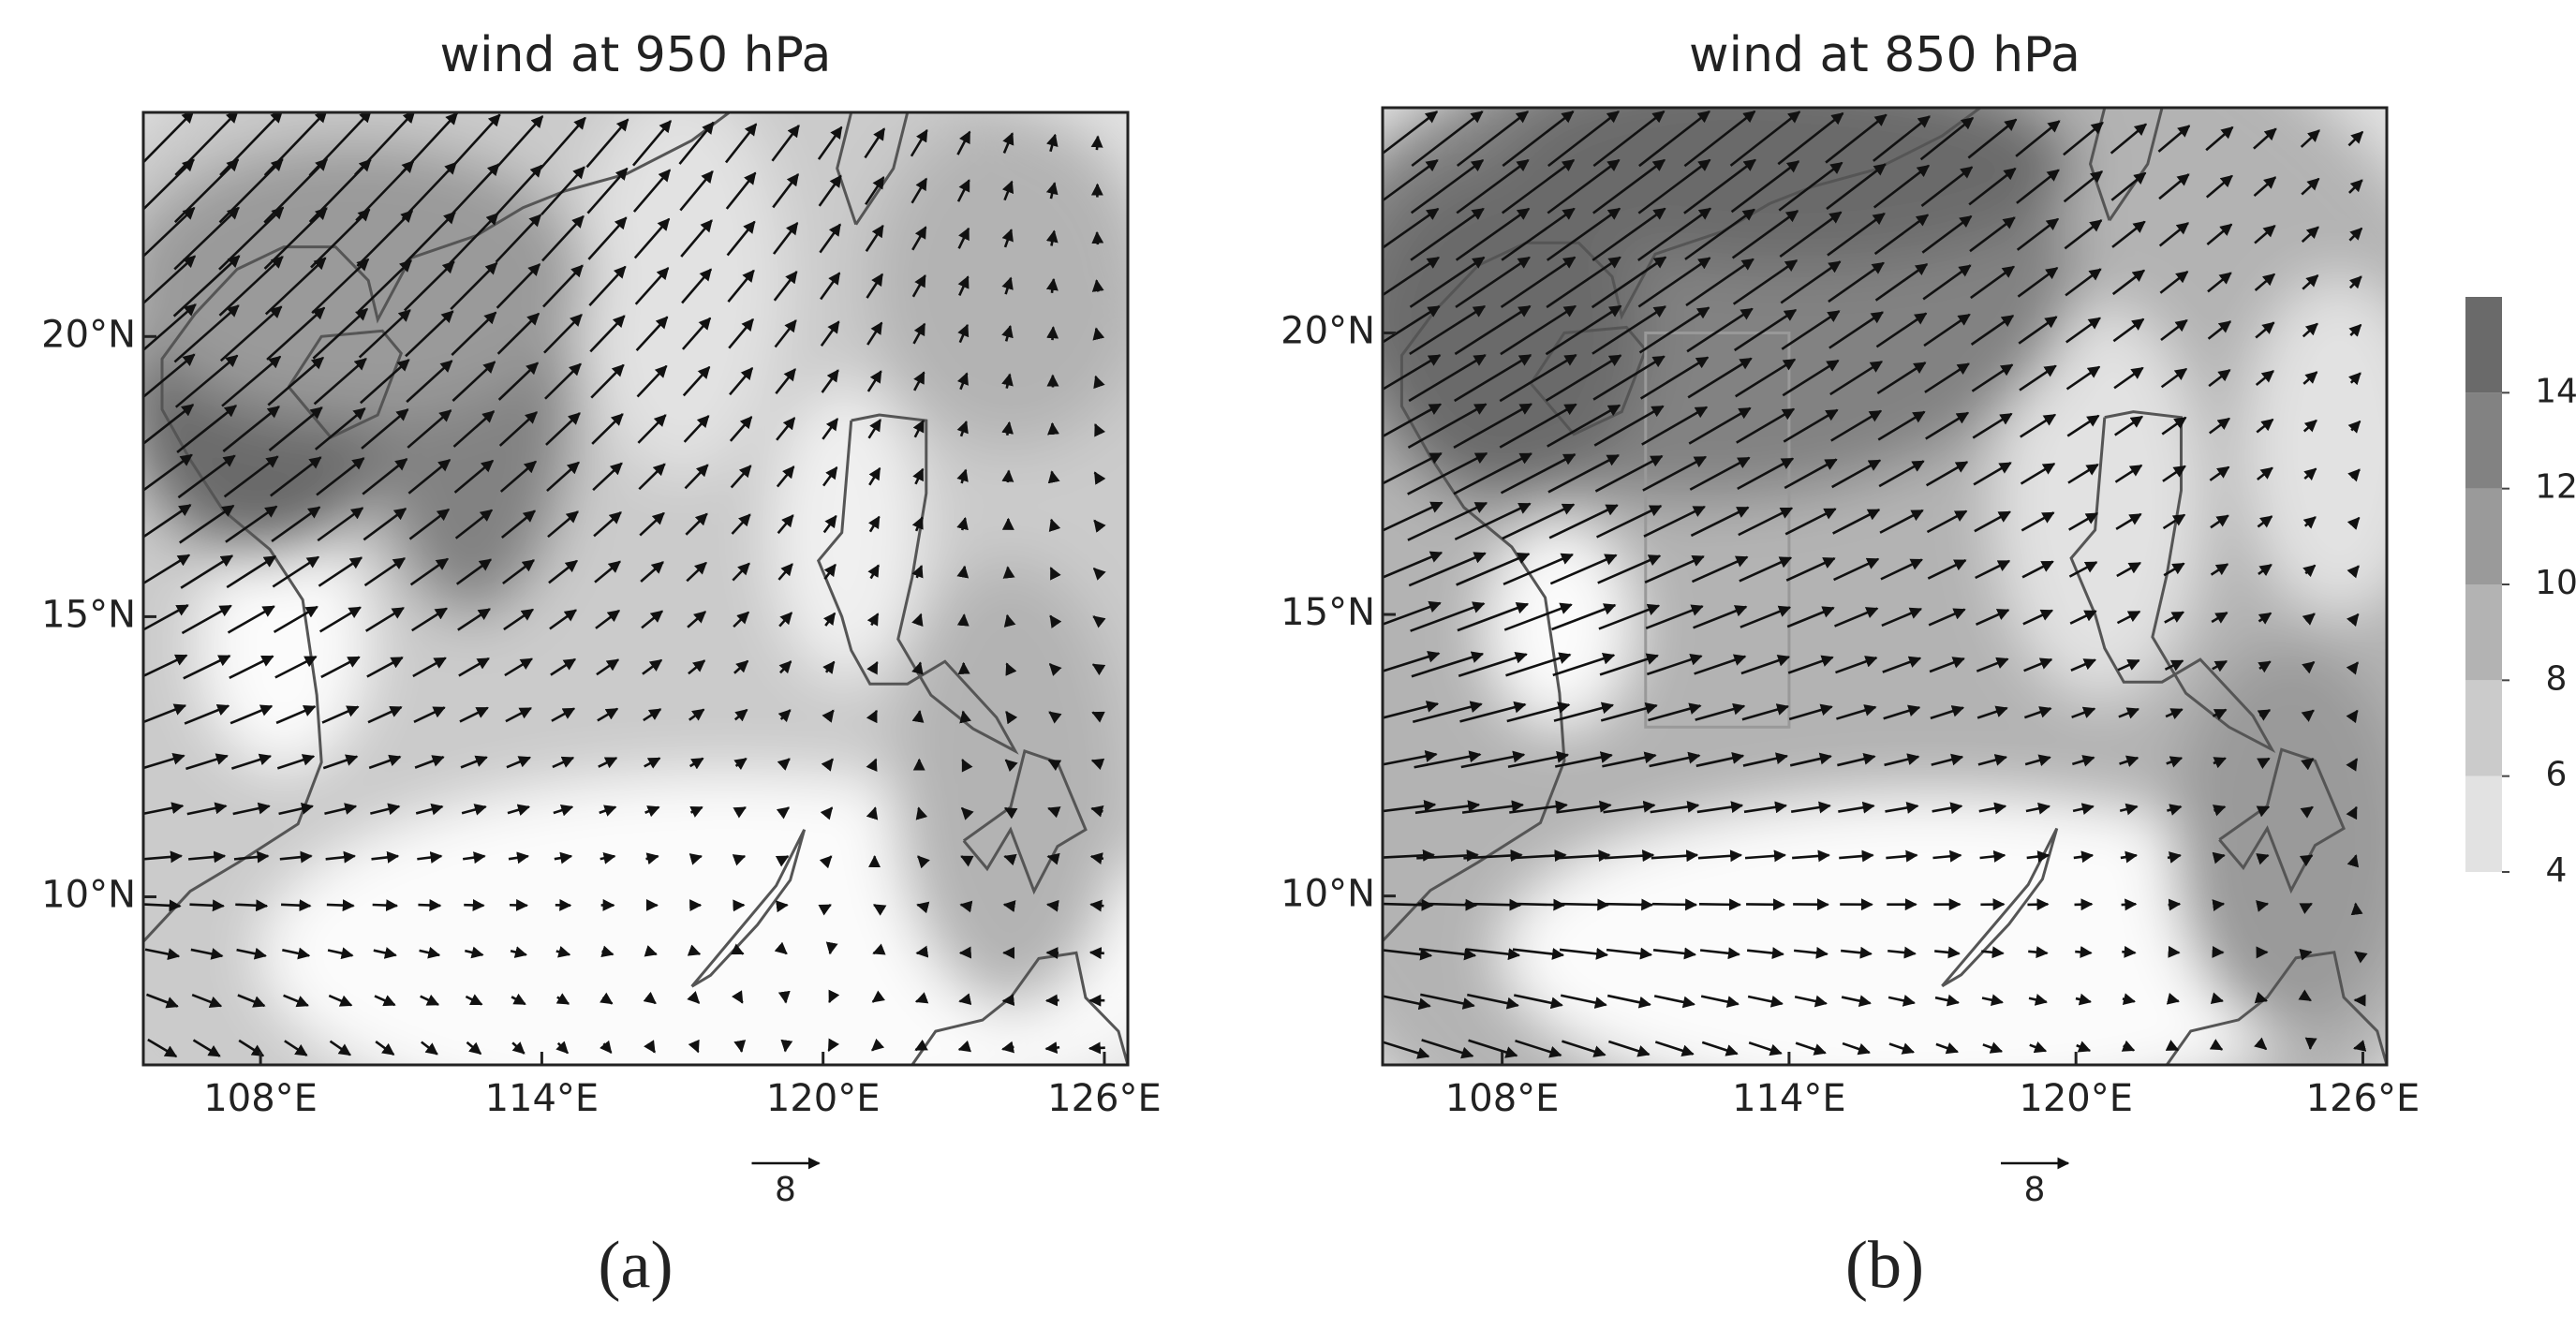 This screenshot has height=1344, width=2576. What do you see at coordinates (1104, 1098) in the screenshot?
I see `x-tick-label: 126°E` at bounding box center [1104, 1098].